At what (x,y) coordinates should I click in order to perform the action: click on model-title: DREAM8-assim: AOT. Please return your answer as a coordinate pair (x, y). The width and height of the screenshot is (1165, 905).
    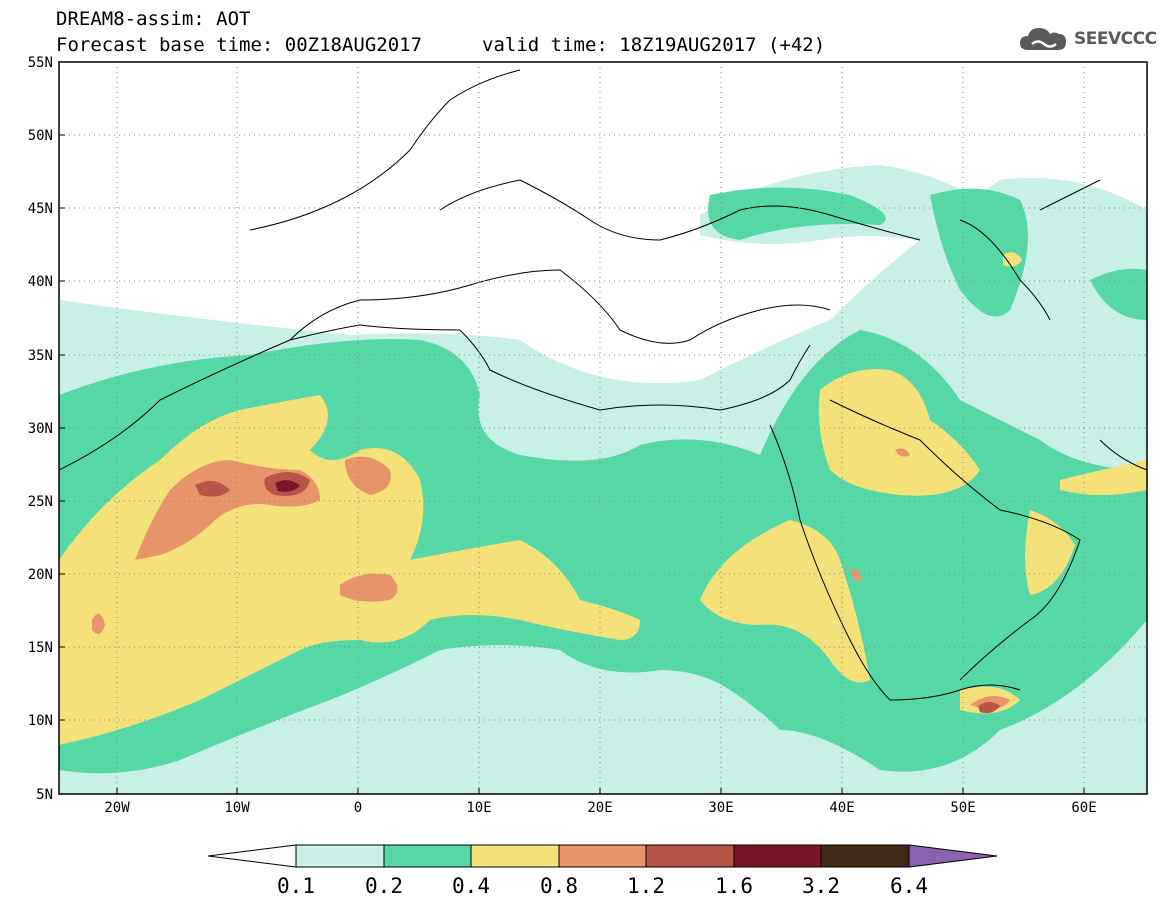
    Looking at the image, I should click on (153, 19).